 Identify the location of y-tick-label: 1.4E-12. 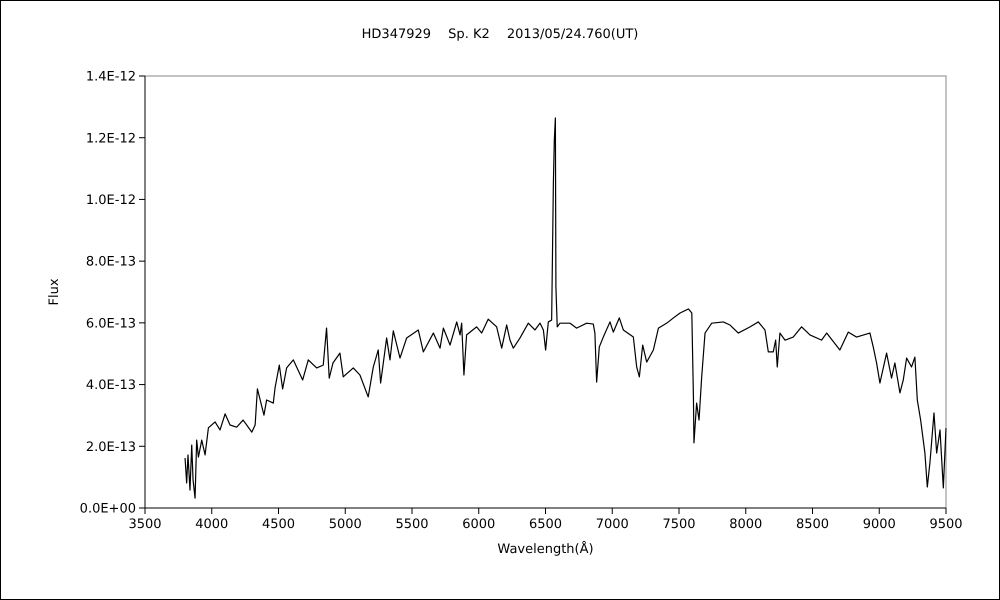
(111, 77).